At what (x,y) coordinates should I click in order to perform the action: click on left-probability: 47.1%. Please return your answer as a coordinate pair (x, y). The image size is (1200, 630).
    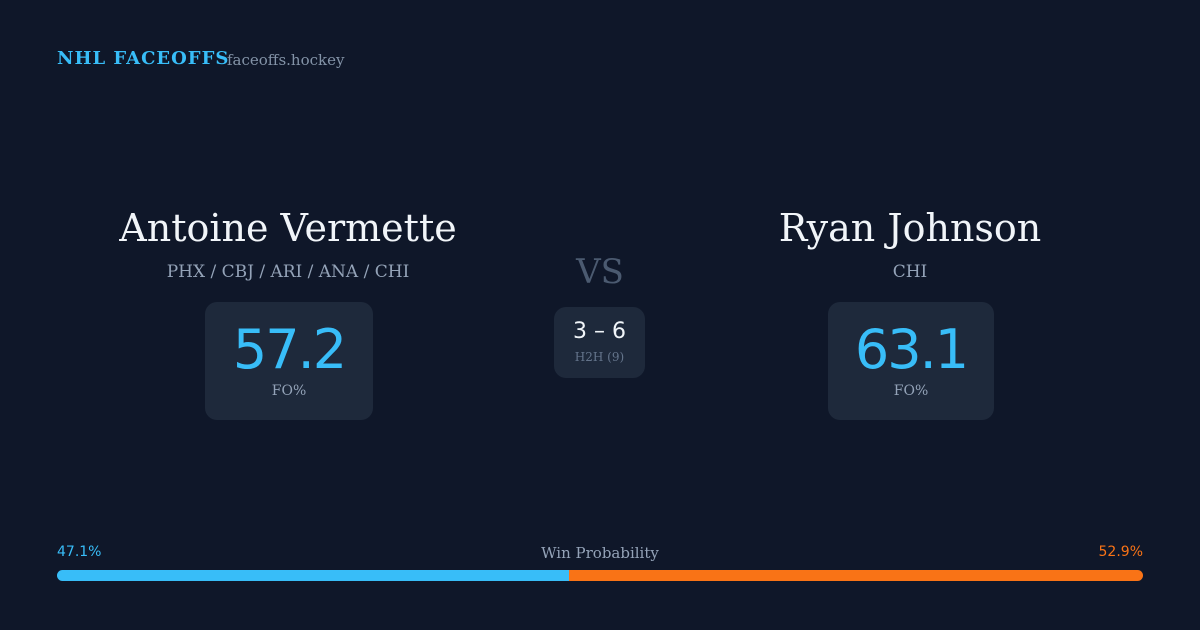
    Looking at the image, I should click on (79, 552).